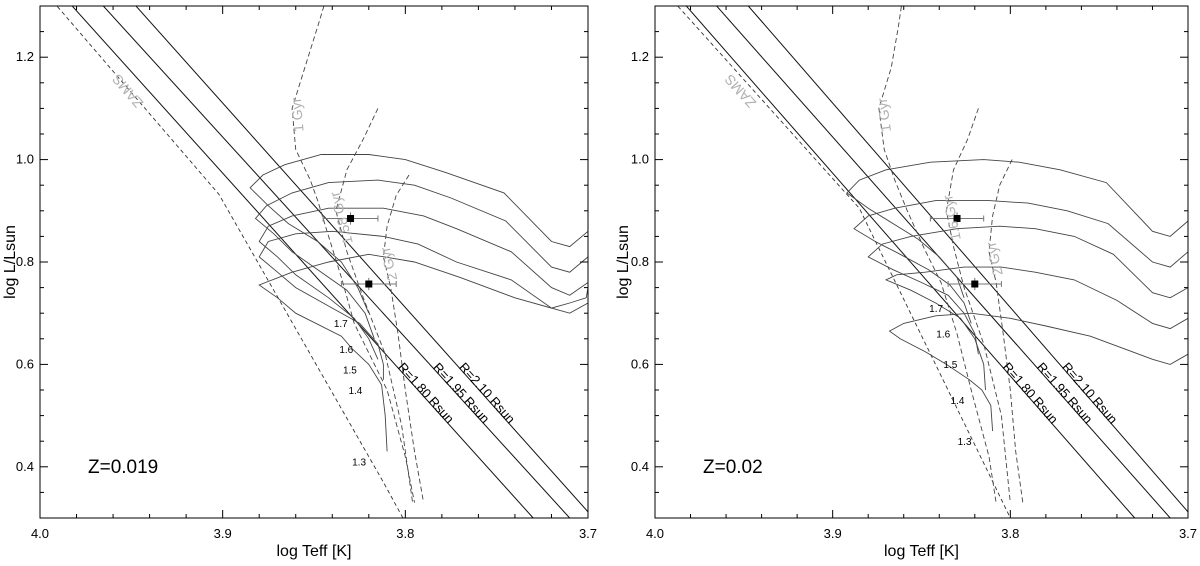 Image resolution: width=1200 pixels, height=566 pixels. What do you see at coordinates (123, 467) in the screenshot?
I see `metallicity-label: Z=0.019` at bounding box center [123, 467].